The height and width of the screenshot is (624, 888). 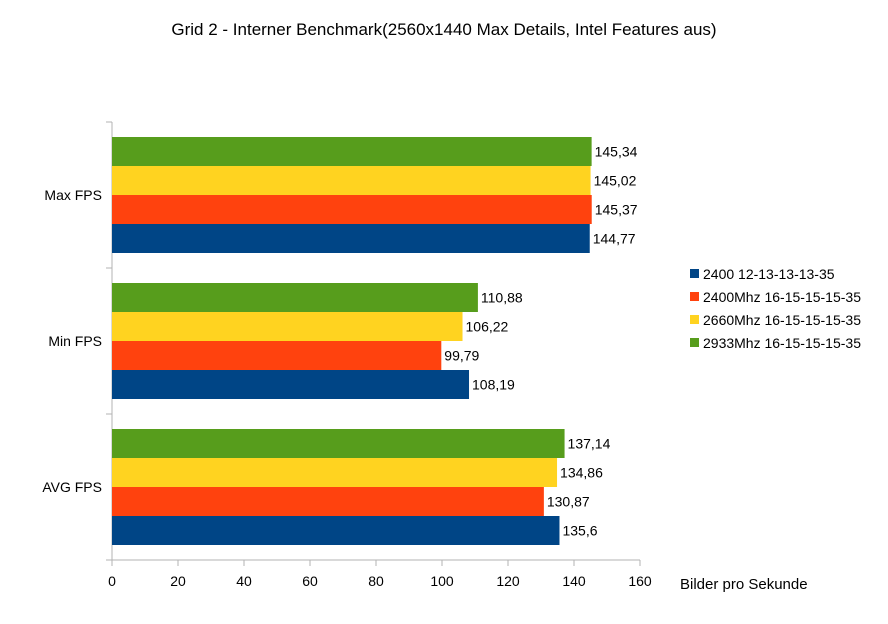 I want to click on data-label: 137,14, so click(x=589, y=444).